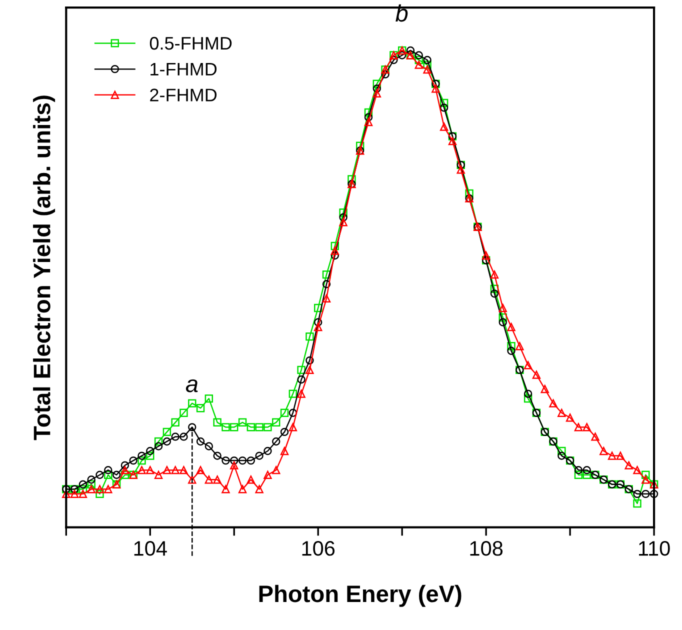  I want to click on x-tick-label: 106, so click(318, 548).